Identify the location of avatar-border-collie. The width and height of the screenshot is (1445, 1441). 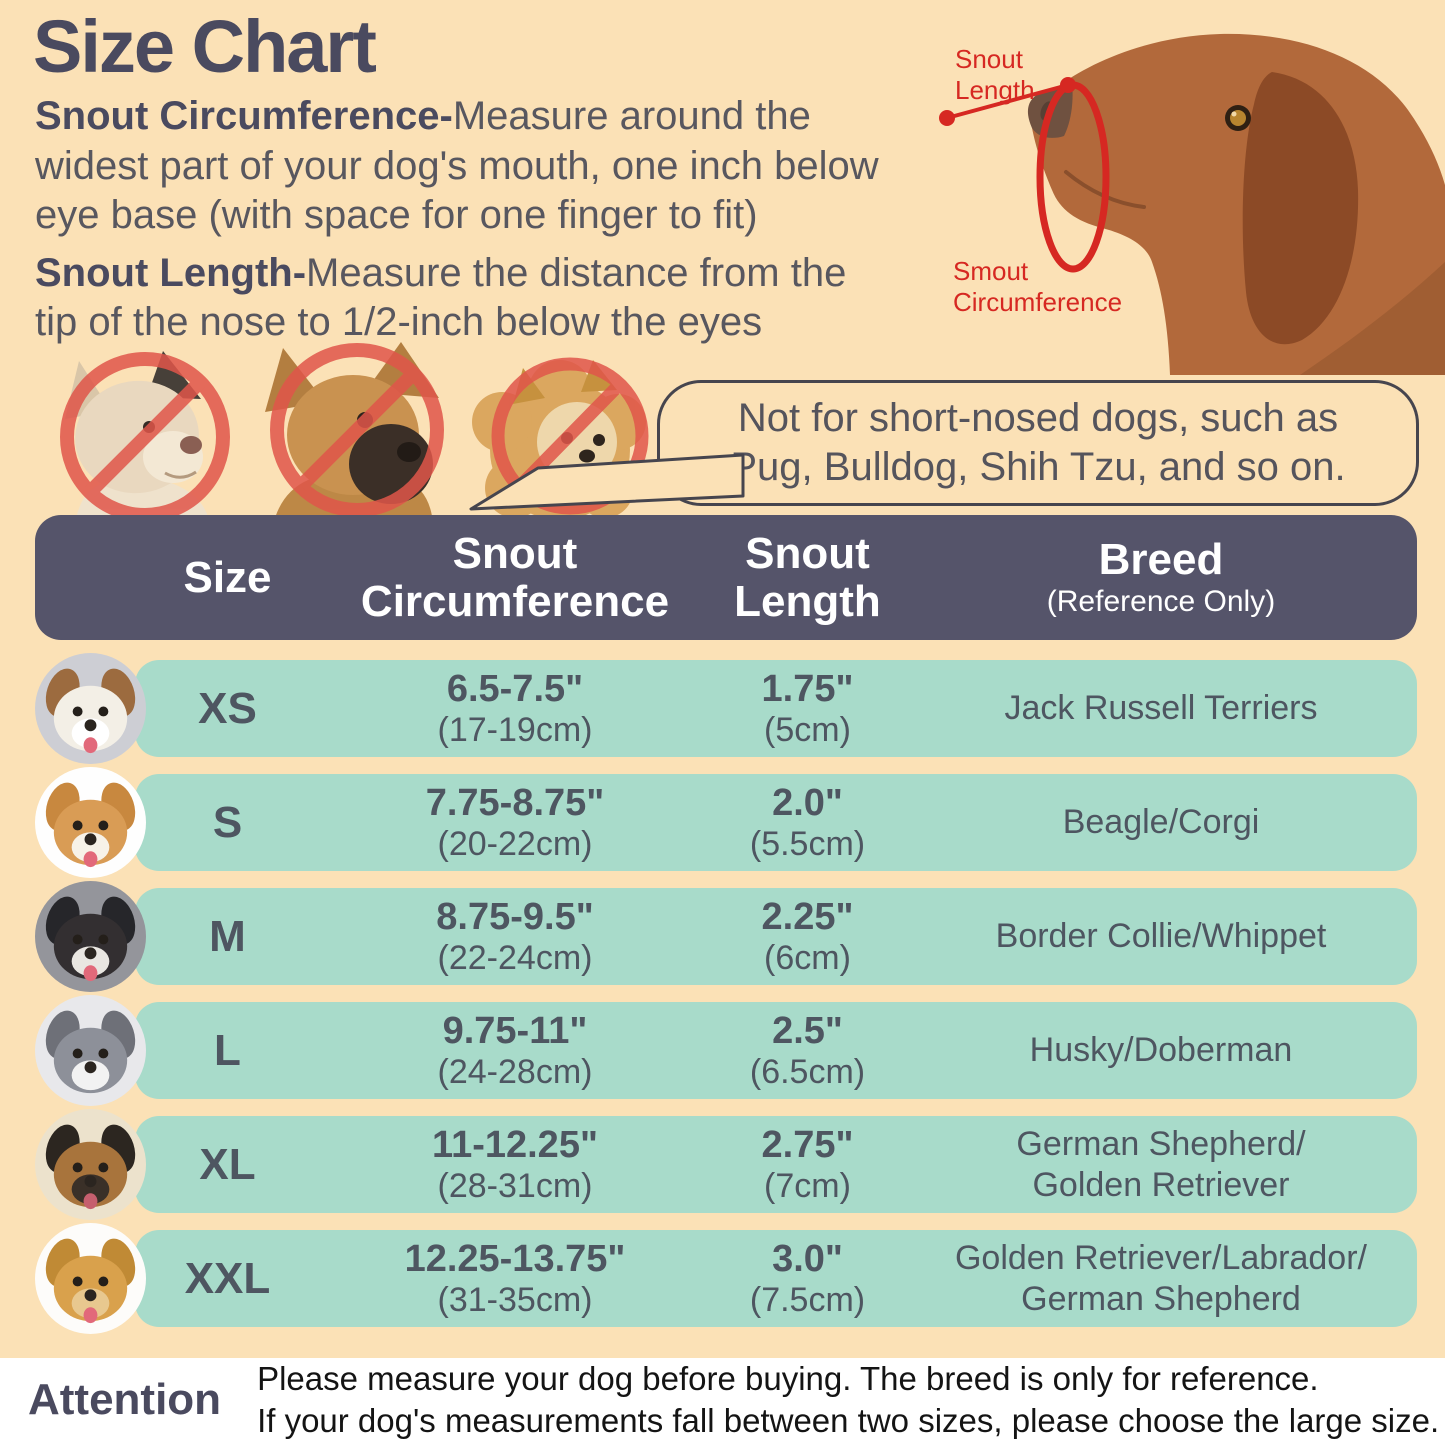
(90, 936).